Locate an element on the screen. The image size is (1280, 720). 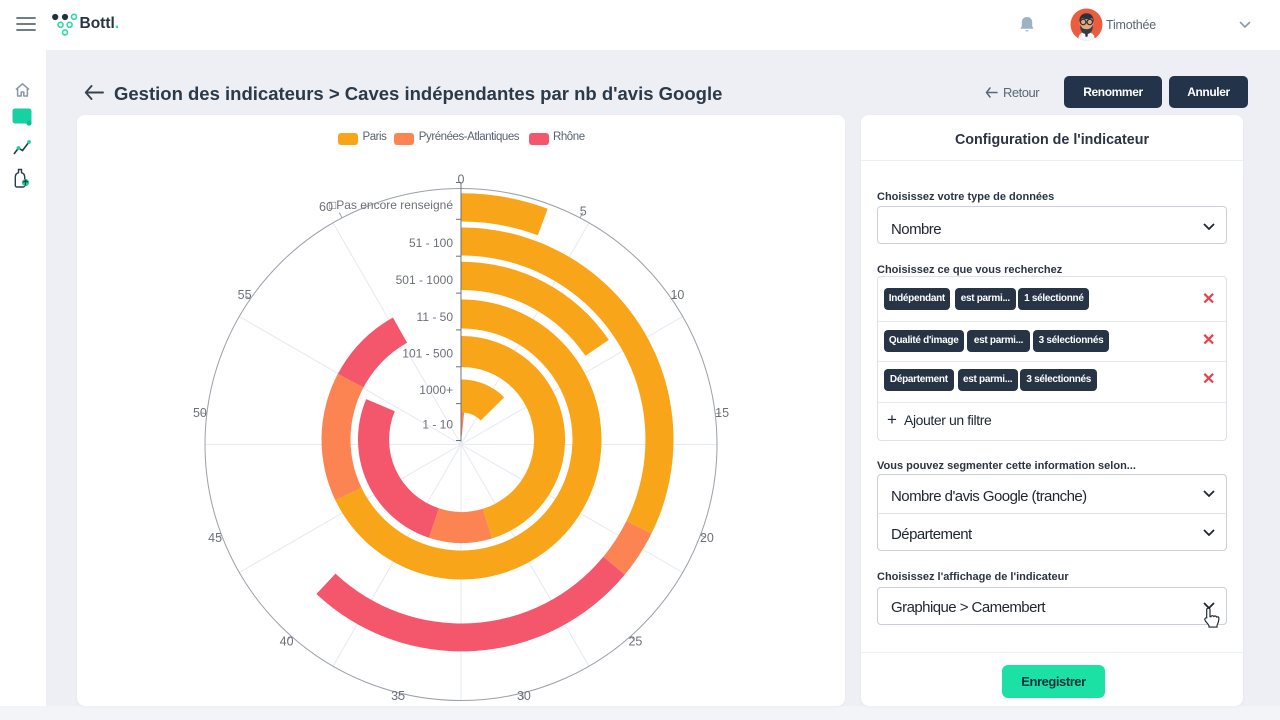
svg-text: 25 is located at coordinates (635, 641).